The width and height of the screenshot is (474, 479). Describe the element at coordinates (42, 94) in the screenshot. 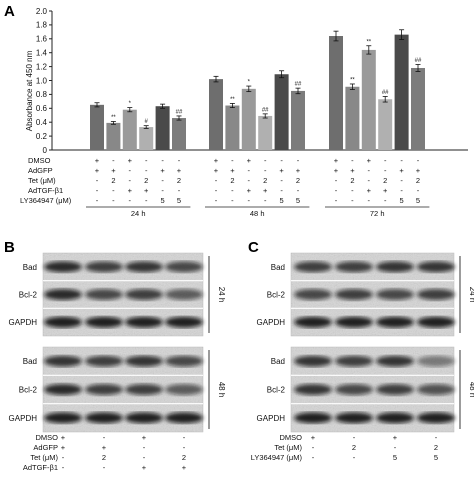

I see `y-tick-label: 0.8` at that location.